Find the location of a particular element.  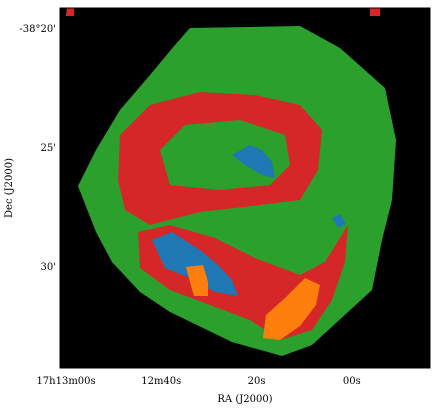

orange-large is located at coordinates (291, 309).